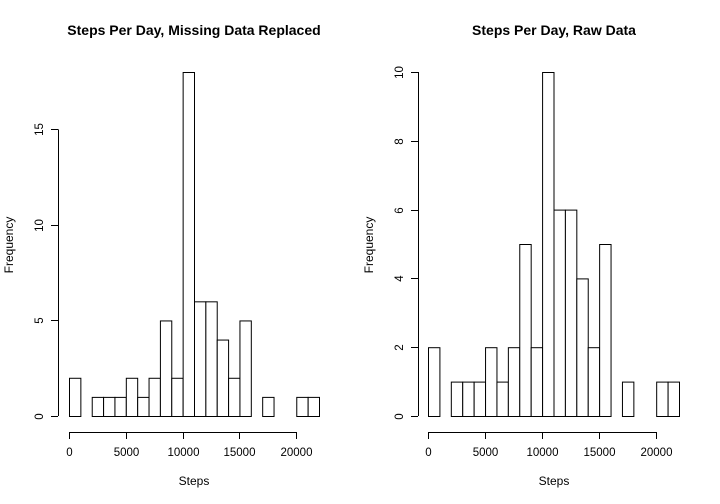 This screenshot has height=504, width=720. I want to click on chart-title: Steps Per Day, Raw Data, so click(554, 30).